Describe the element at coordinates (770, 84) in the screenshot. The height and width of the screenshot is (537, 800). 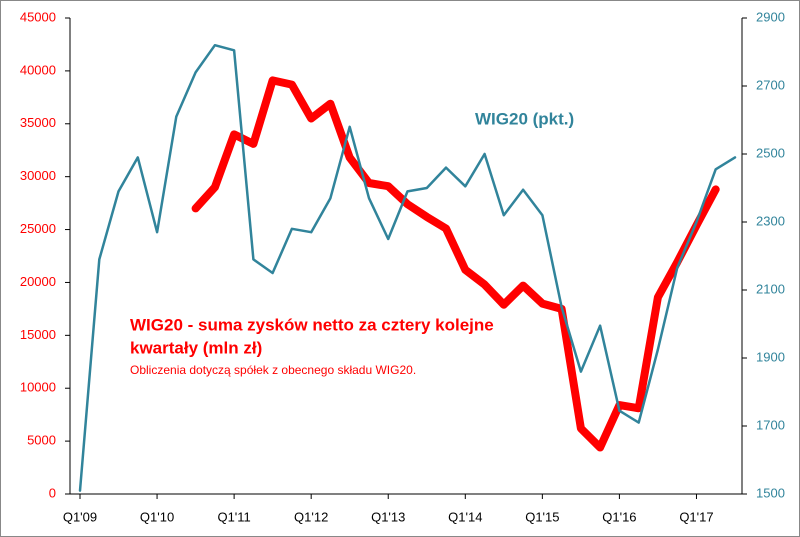
I see `y2-tick-label: 2700` at that location.